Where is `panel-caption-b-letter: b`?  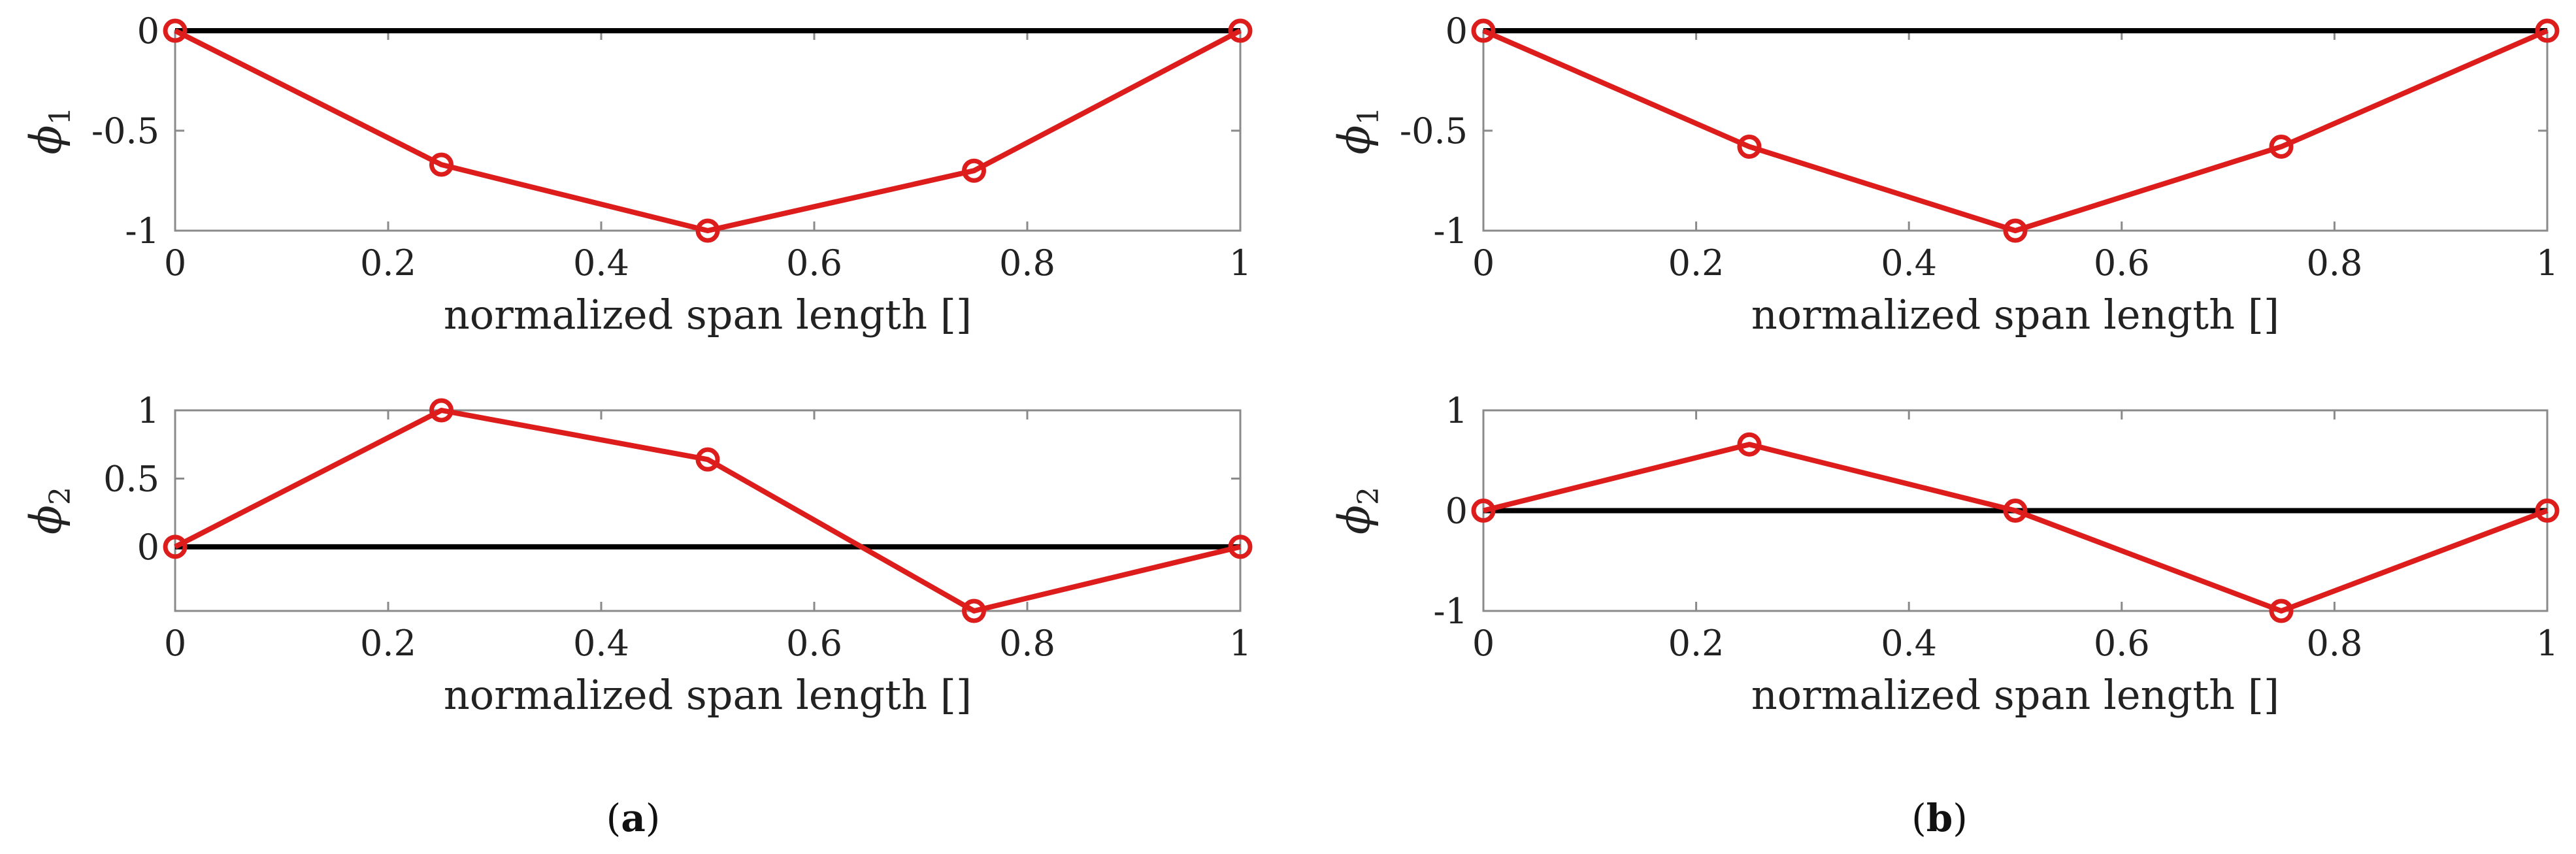
panel-caption-b-letter: b is located at coordinates (1939, 818).